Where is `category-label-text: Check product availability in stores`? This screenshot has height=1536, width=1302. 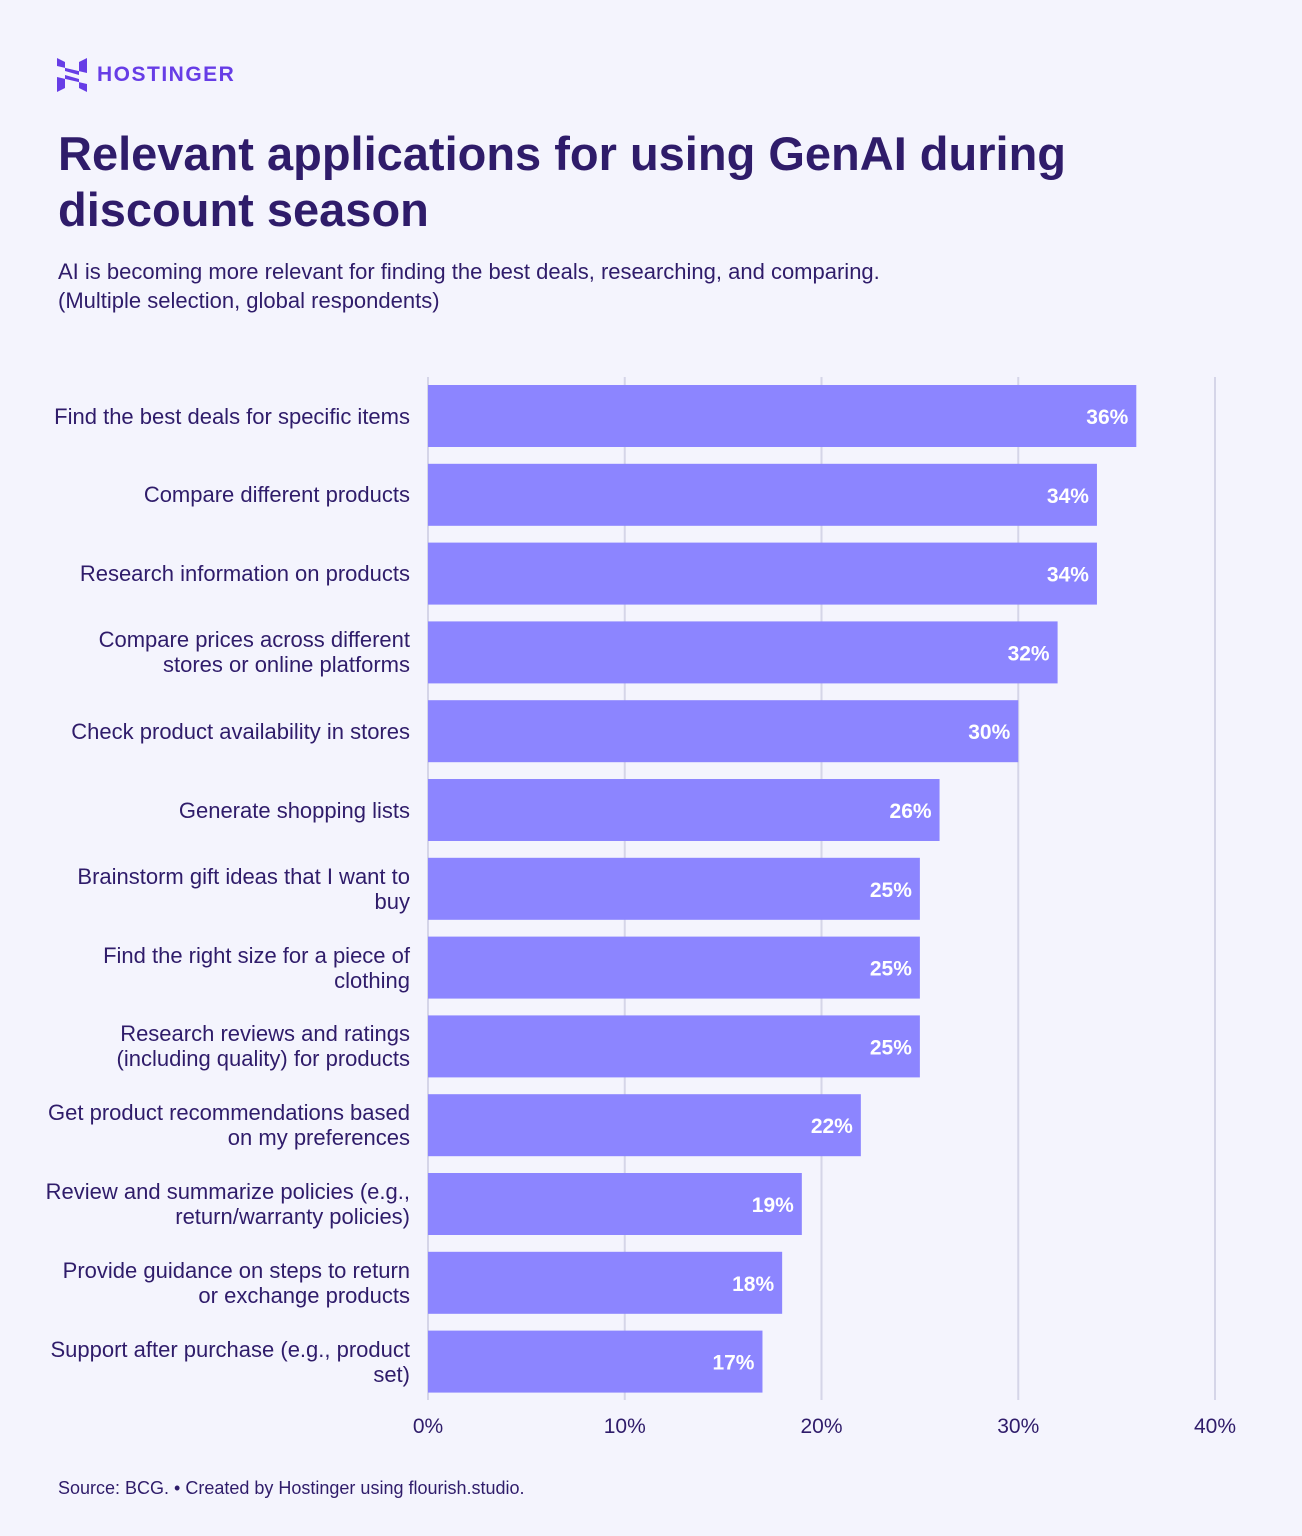 category-label-text: Check product availability in stores is located at coordinates (240, 731).